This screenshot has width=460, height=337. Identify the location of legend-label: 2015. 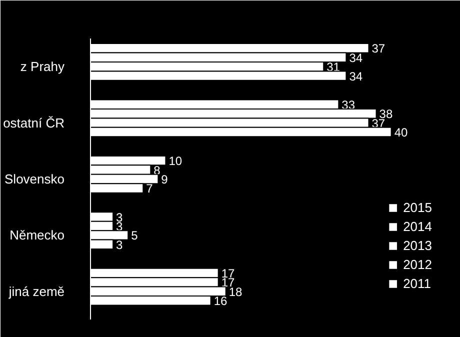
(417, 207).